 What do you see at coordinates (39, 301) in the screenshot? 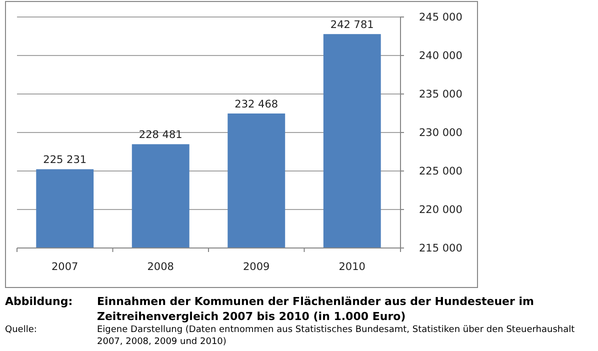
I see `text: Abbildung:` at bounding box center [39, 301].